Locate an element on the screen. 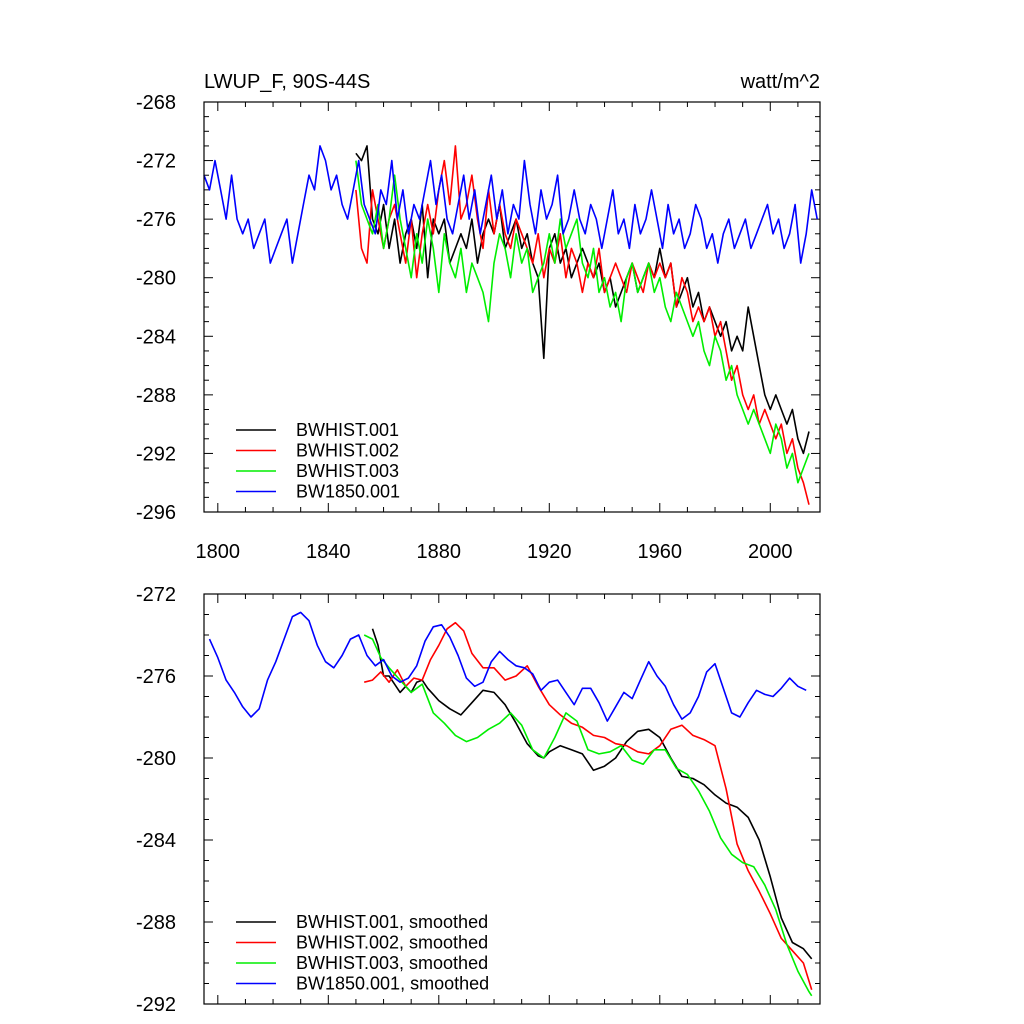 Image resolution: width=1024 pixels, height=1024 pixels. legend-label: BWHIST.001 is located at coordinates (347, 430).